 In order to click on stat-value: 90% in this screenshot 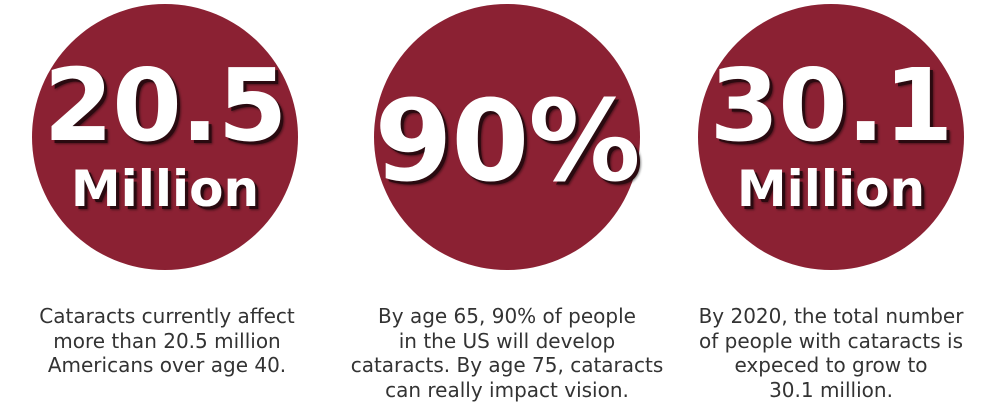, I will do `click(507, 142)`.